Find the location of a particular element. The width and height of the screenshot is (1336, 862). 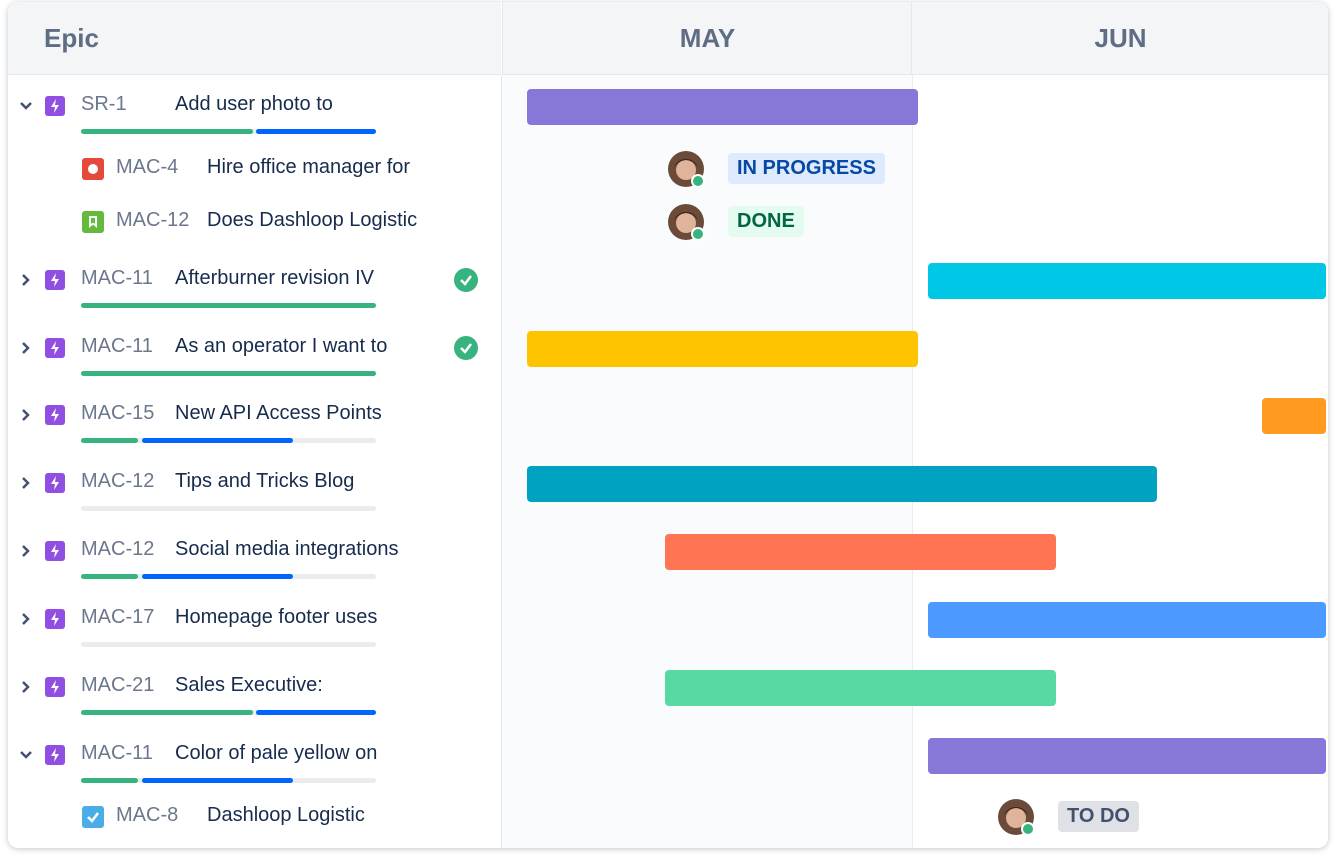

list-header: Epic is located at coordinates (254, 38).